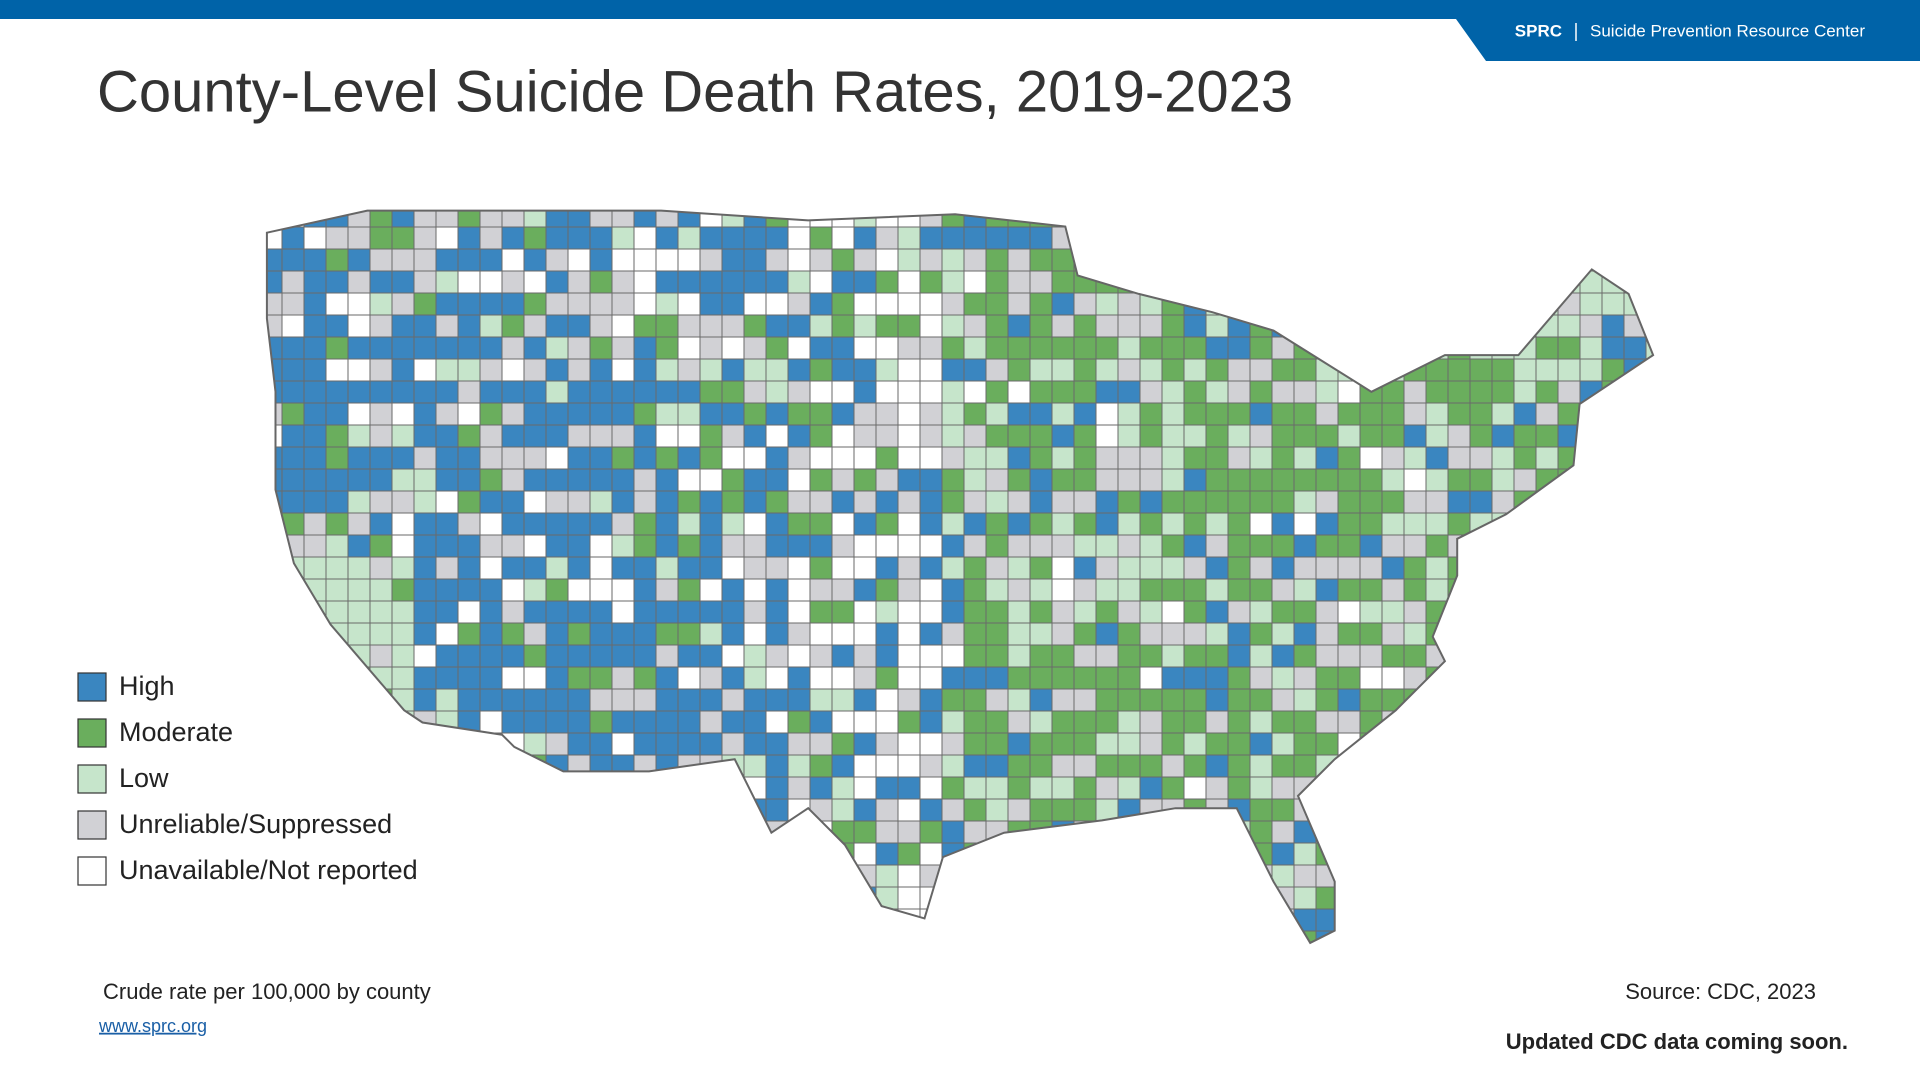 The width and height of the screenshot is (1920, 1080). I want to click on legend-swatch, so click(92, 825).